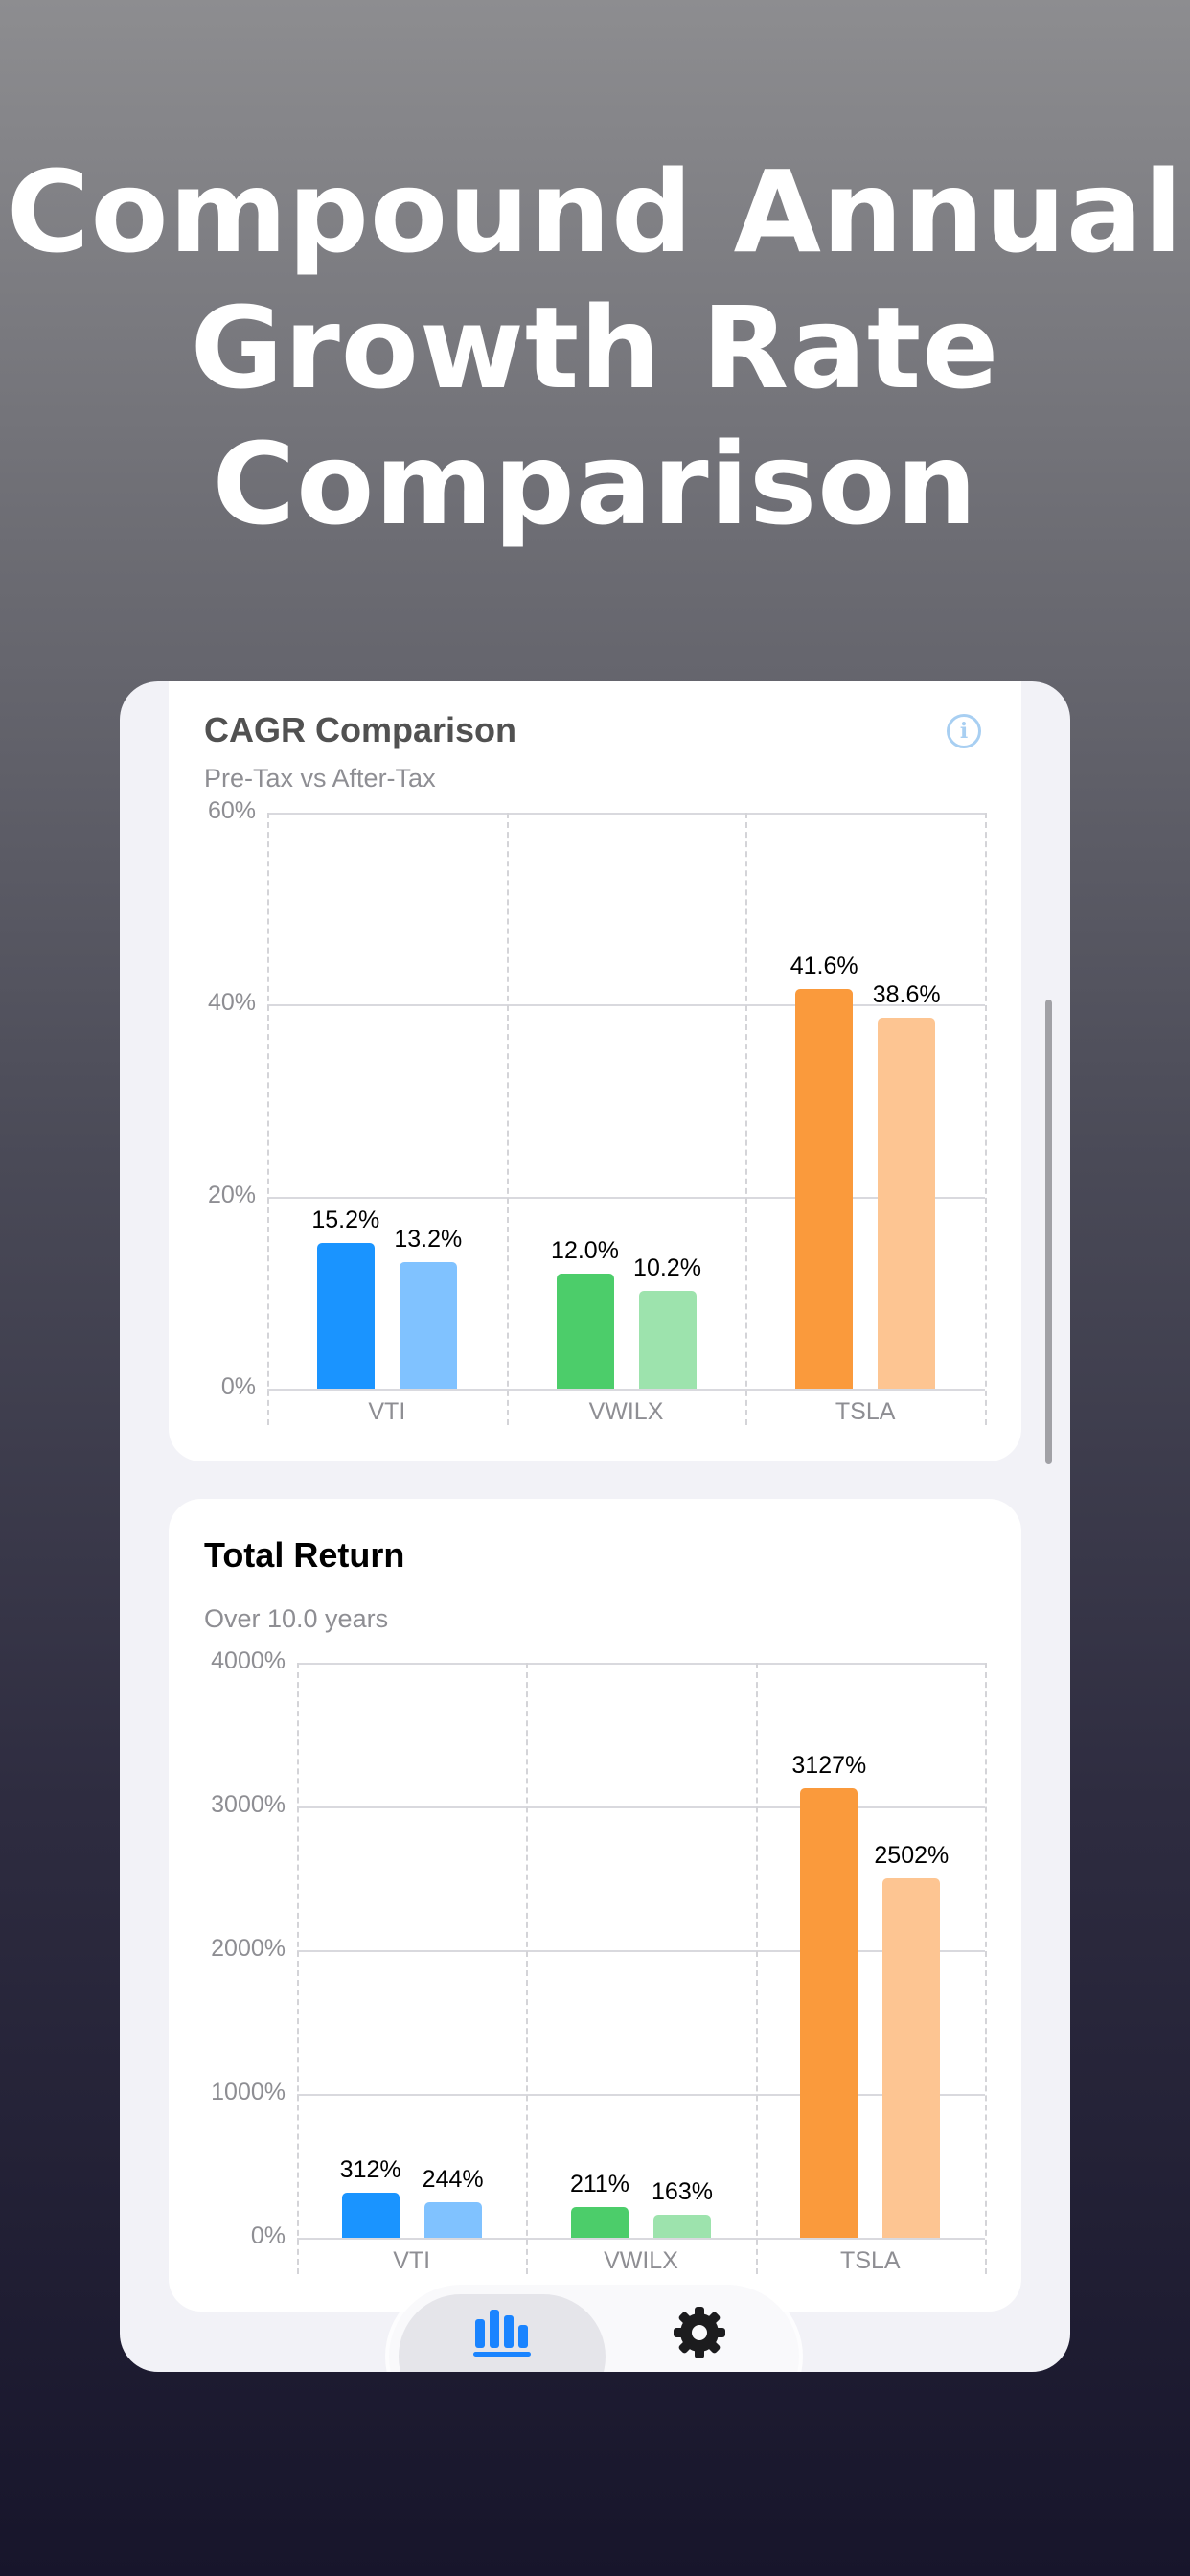  I want to click on bar-value-label: 38.6%, so click(906, 995).